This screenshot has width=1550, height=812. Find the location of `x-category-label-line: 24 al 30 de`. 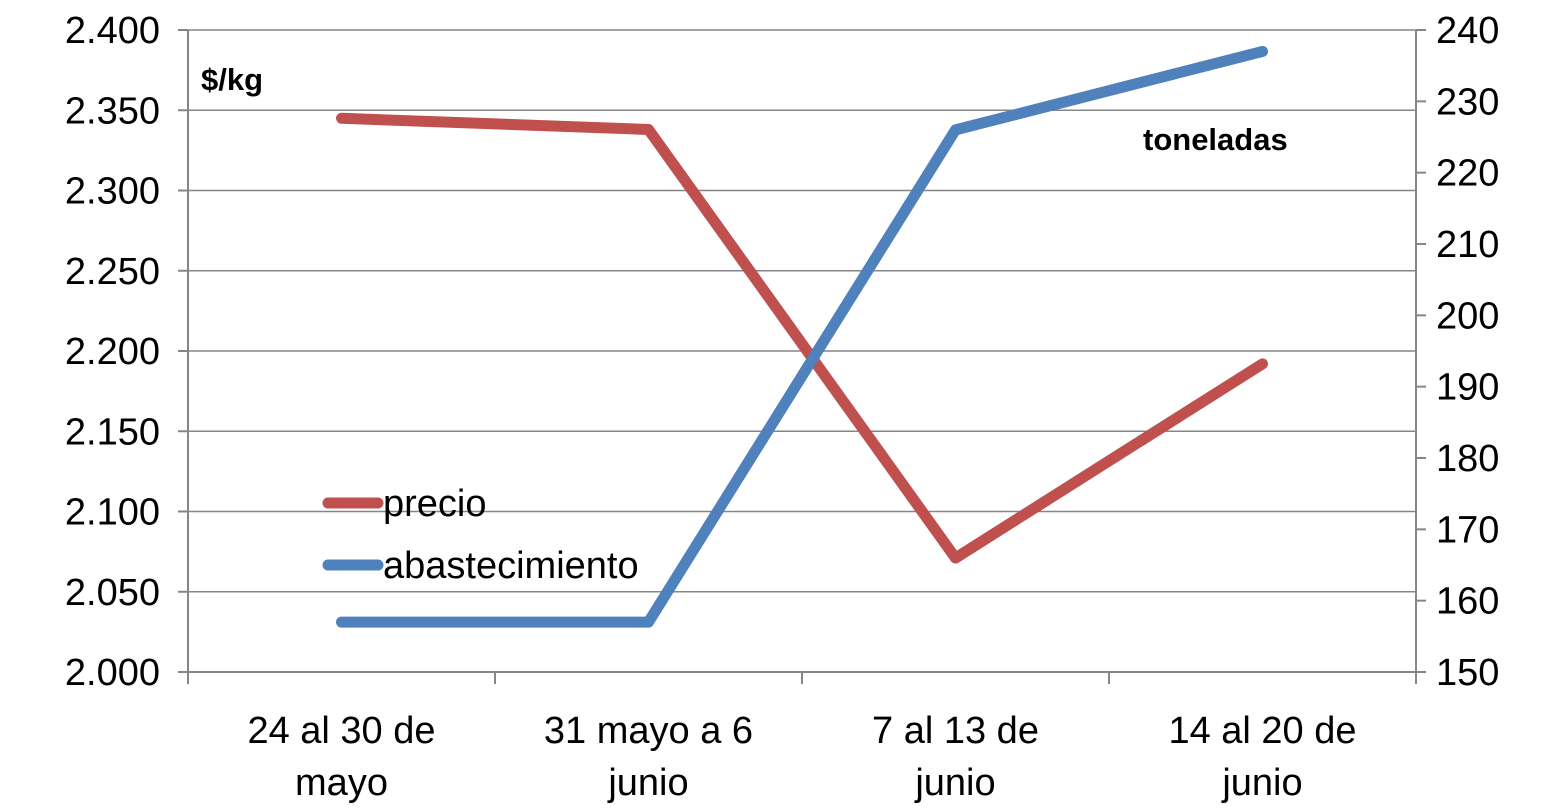

x-category-label-line: 24 al 30 de is located at coordinates (341, 731).